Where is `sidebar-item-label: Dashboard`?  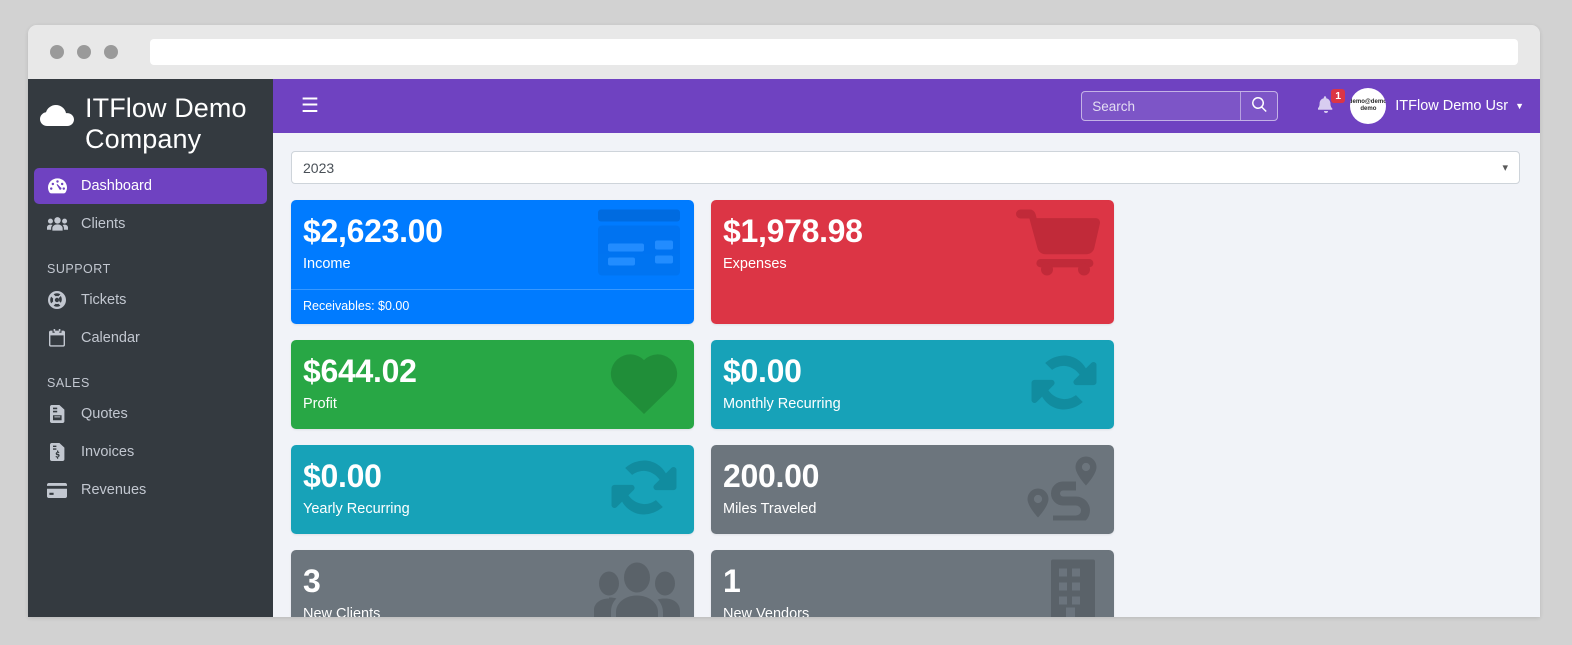 sidebar-item-label: Dashboard is located at coordinates (116, 186).